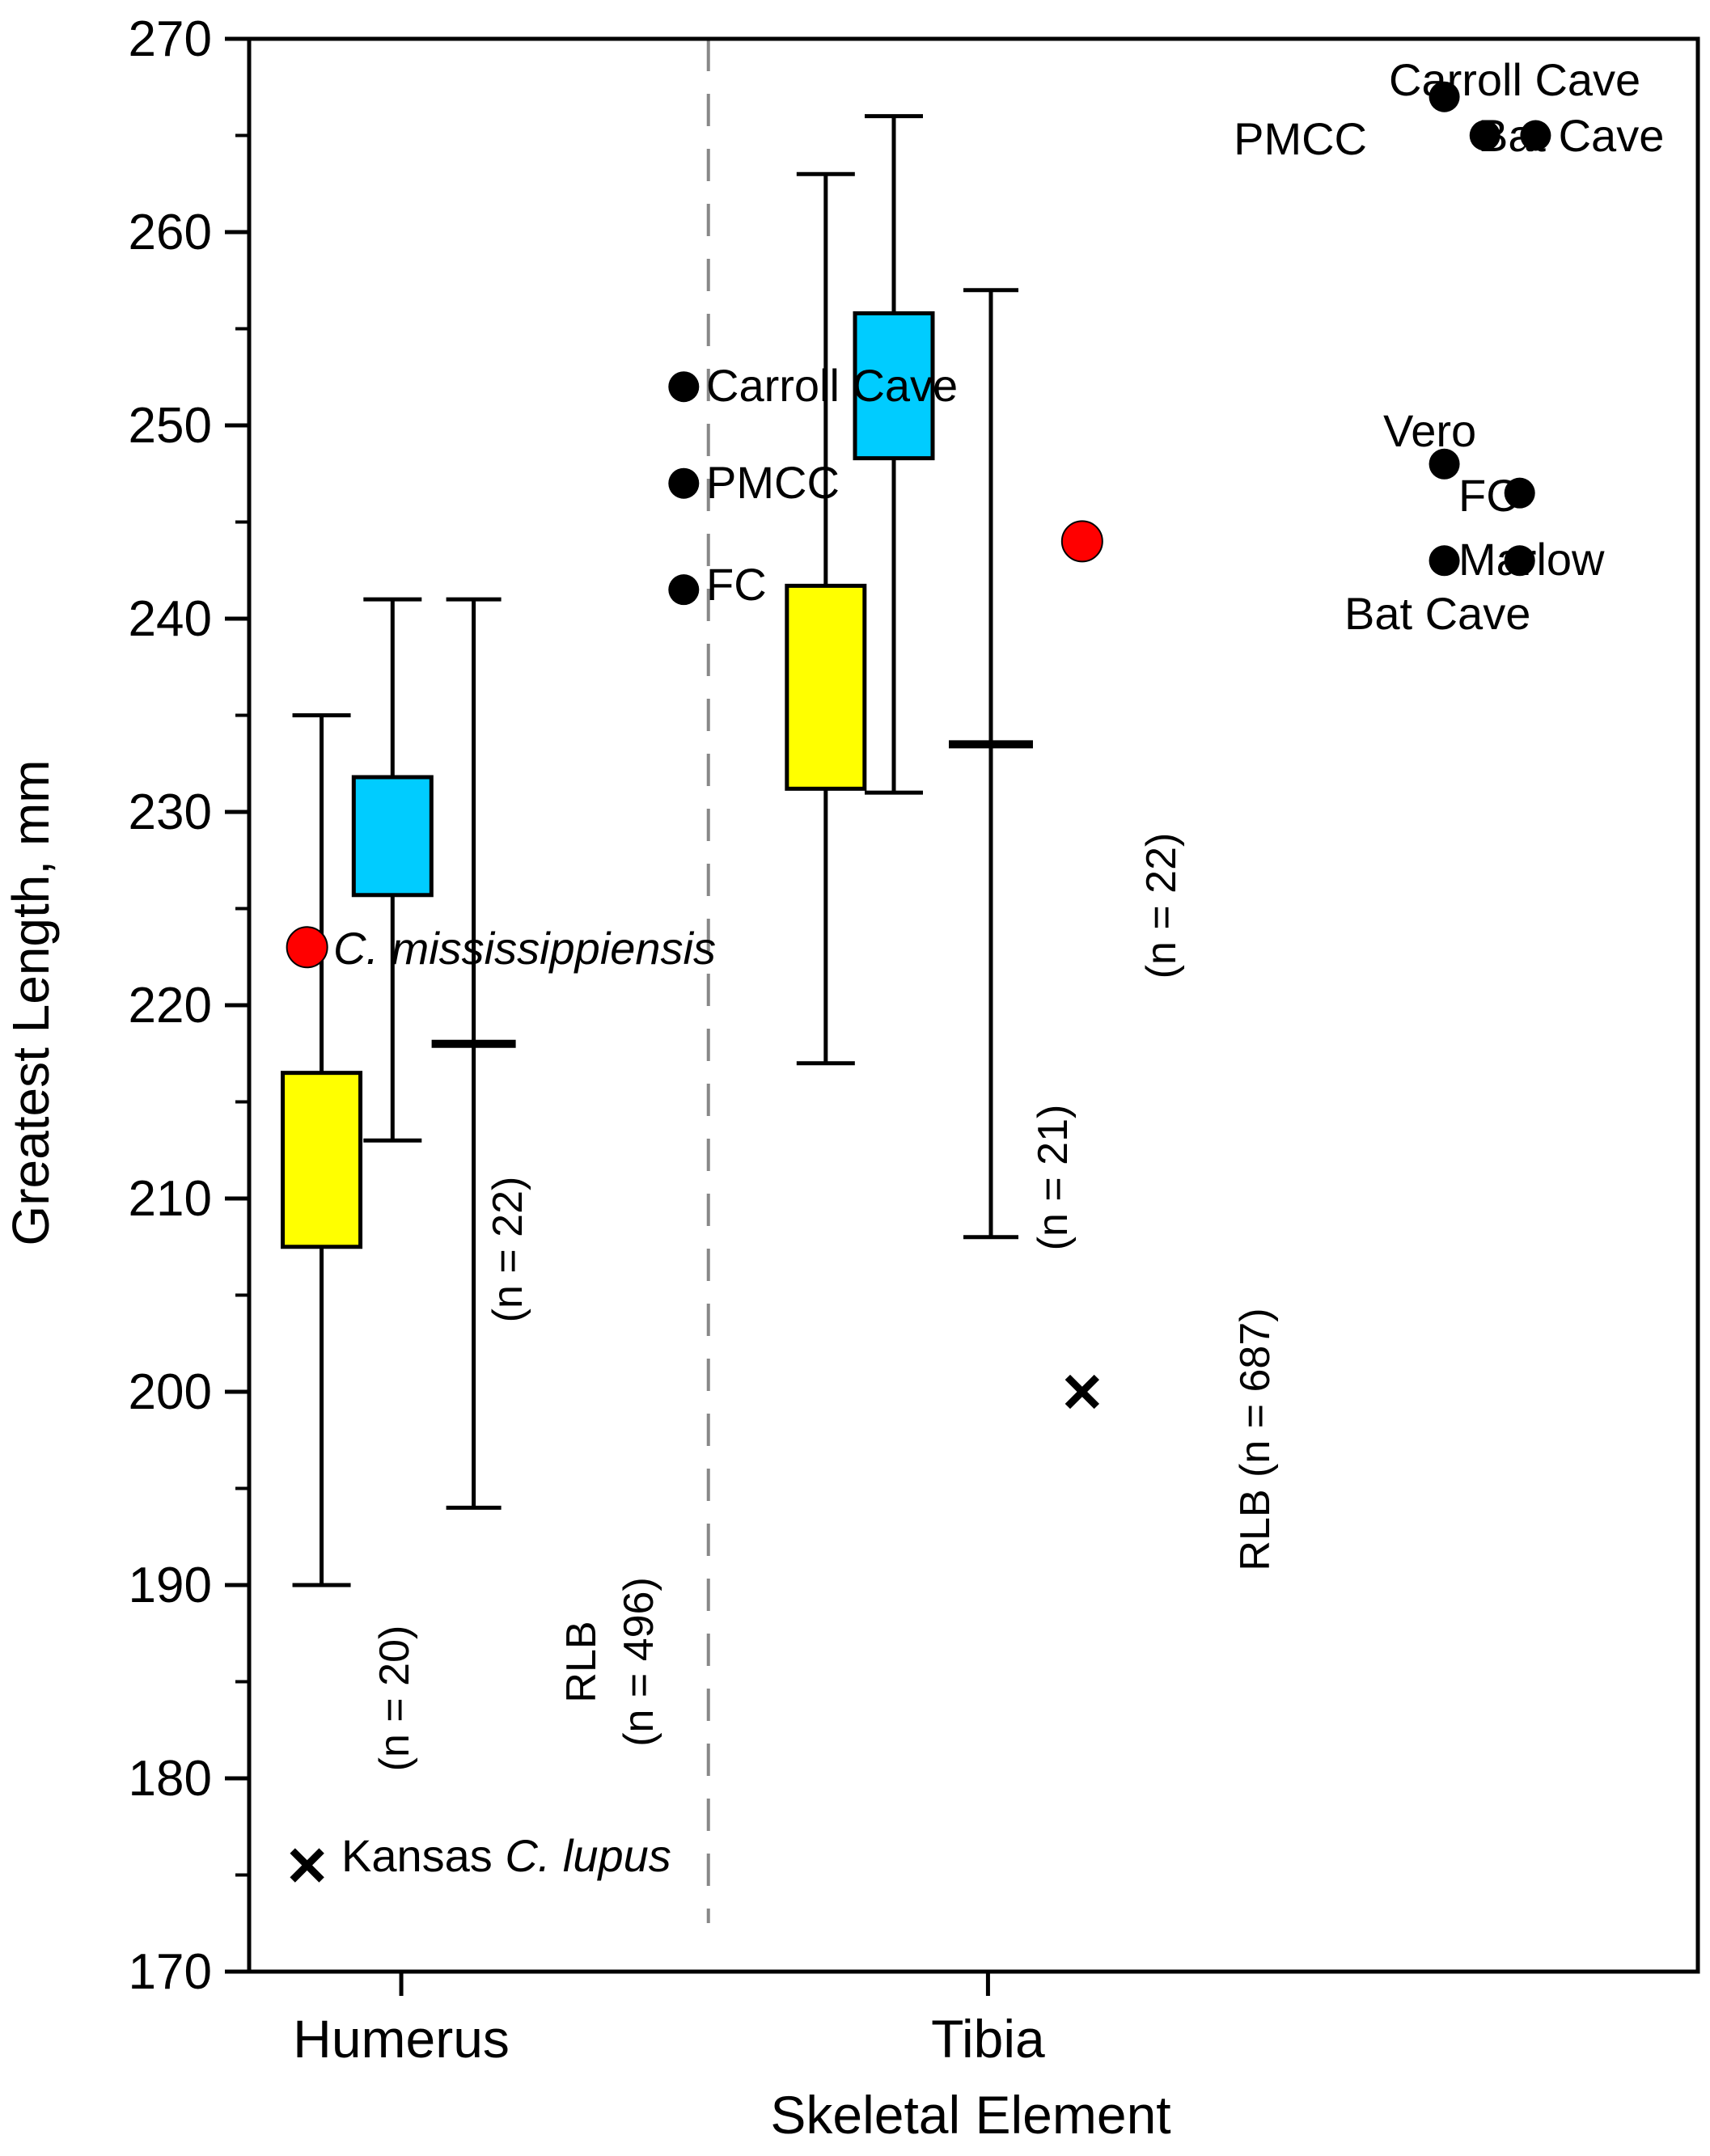  Describe the element at coordinates (773, 483) in the screenshot. I see `label-humerus-pmcc: PMCC` at that location.